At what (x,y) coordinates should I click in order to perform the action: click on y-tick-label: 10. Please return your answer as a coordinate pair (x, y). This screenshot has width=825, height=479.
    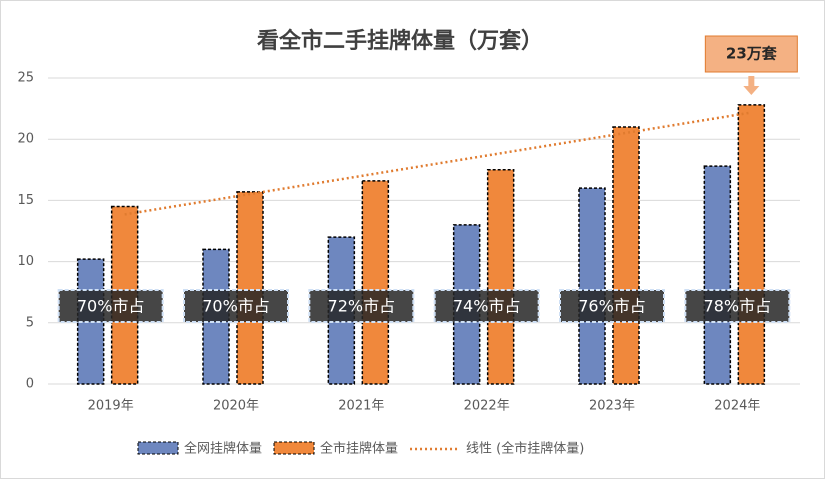
    Looking at the image, I should click on (25, 261).